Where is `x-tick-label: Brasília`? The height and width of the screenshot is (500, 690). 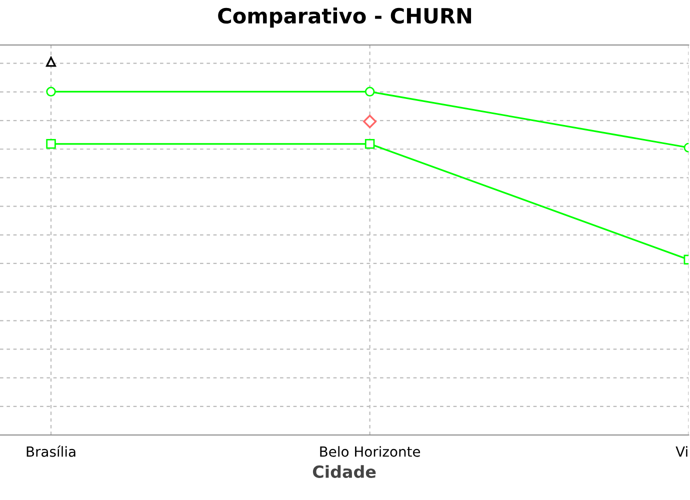
x-tick-label: Brasília is located at coordinates (51, 451).